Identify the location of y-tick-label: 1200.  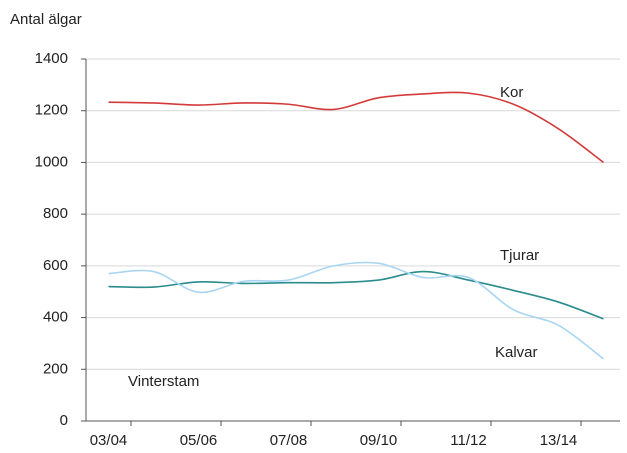
(51, 110).